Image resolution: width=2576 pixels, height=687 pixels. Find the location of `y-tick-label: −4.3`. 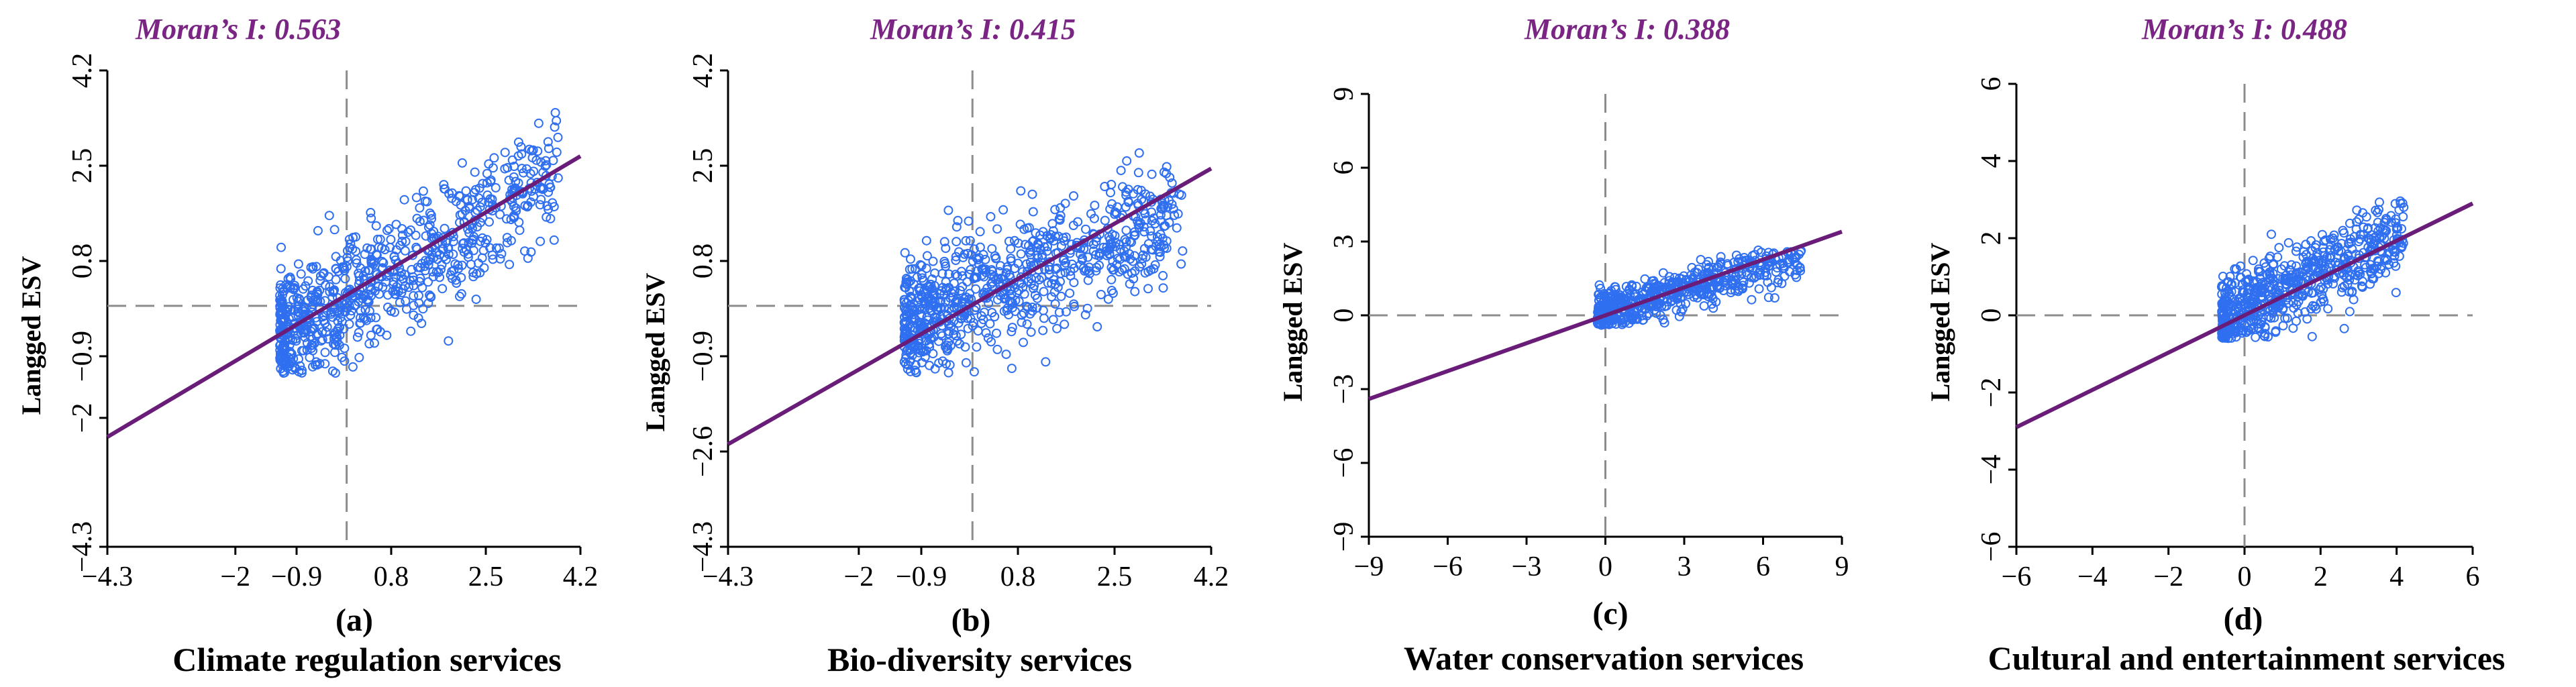

y-tick-label: −4.3 is located at coordinates (82, 546).